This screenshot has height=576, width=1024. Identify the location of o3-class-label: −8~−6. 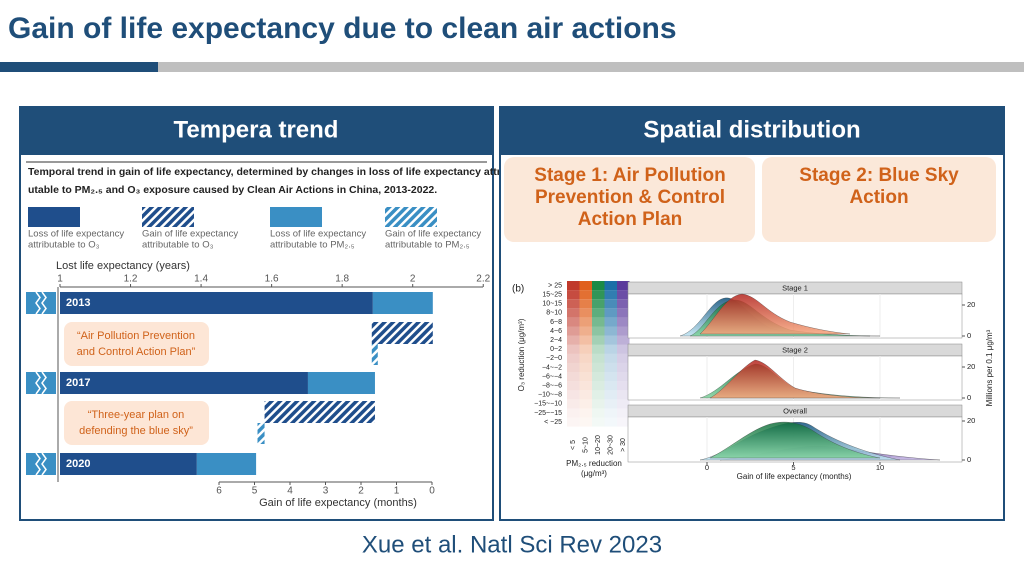
(552, 385).